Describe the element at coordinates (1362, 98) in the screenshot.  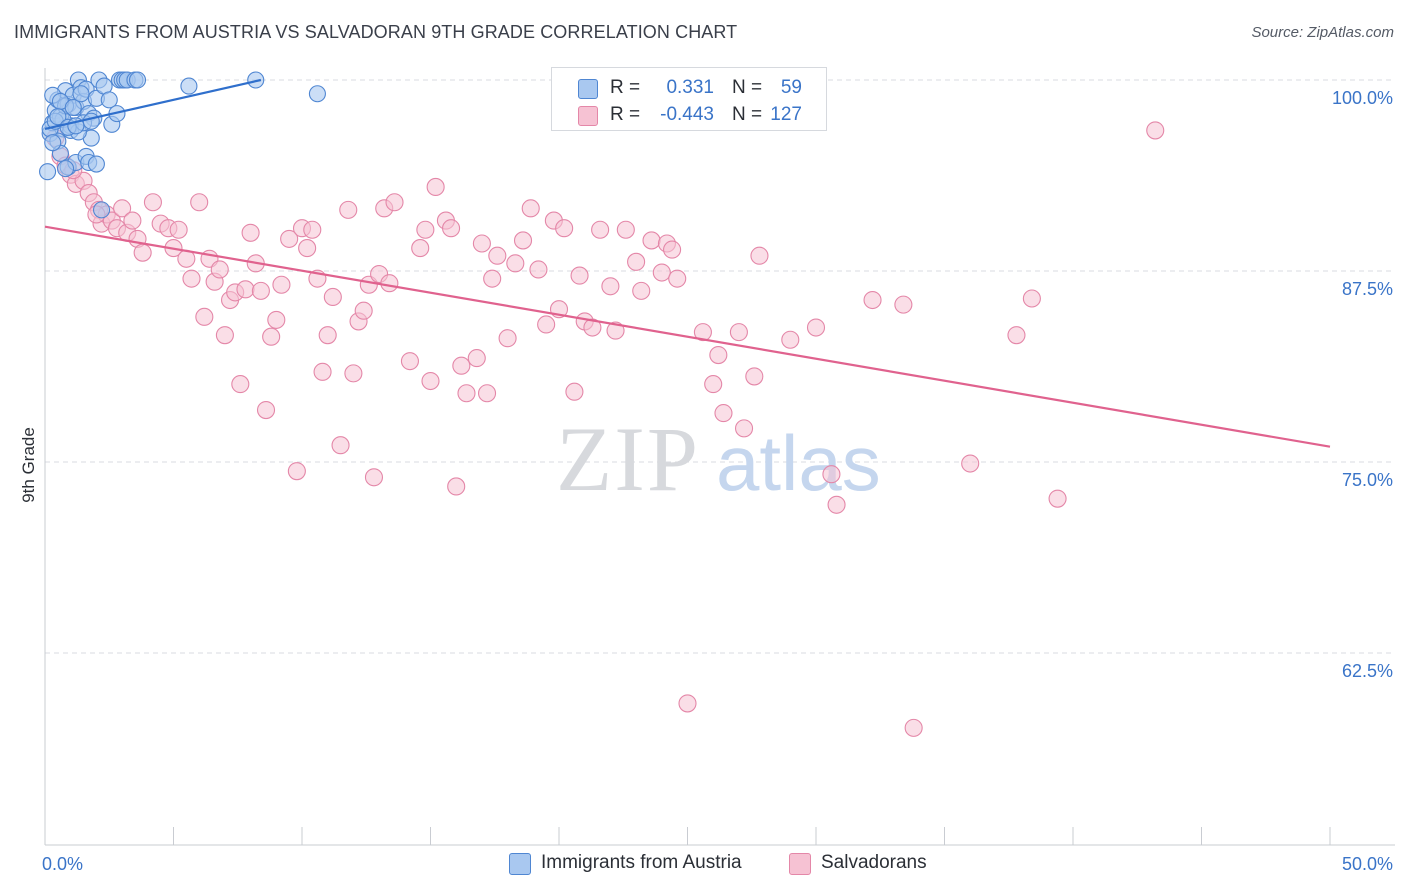
I see `y-tick-label: 100.0%` at that location.